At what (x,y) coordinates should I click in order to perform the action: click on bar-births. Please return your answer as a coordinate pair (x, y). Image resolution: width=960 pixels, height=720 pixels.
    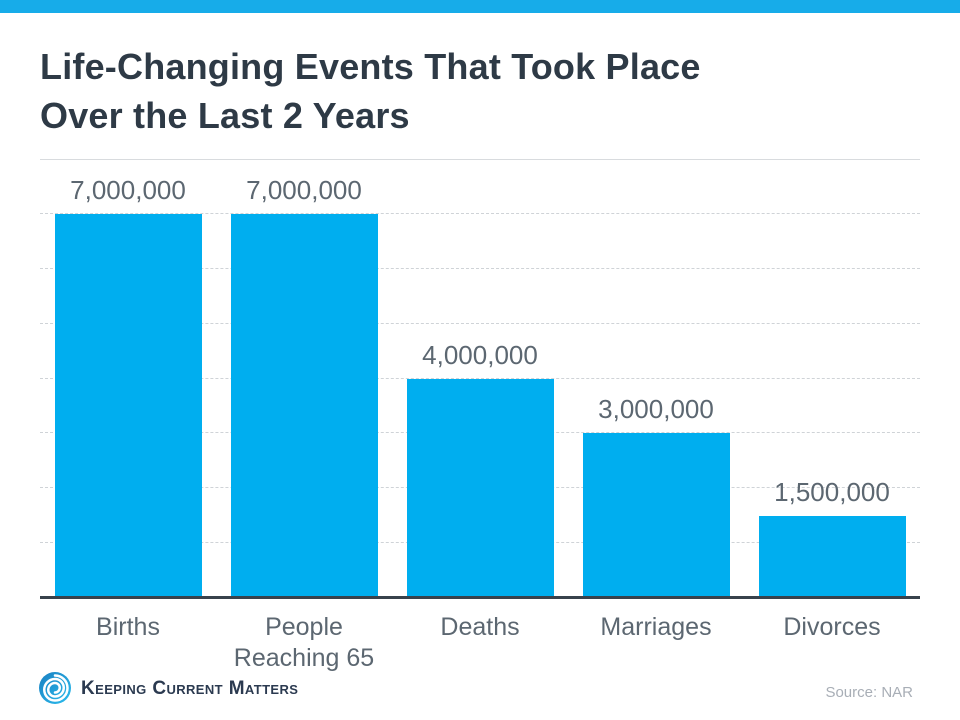
    Looking at the image, I should click on (128, 405).